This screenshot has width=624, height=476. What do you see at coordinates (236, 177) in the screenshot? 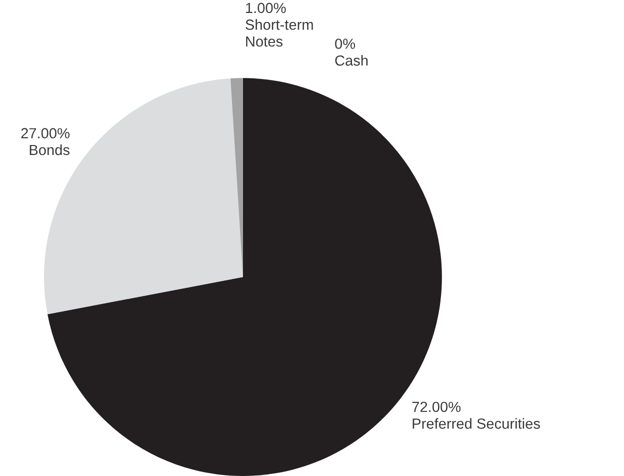
I see `pie-slice` at bounding box center [236, 177].